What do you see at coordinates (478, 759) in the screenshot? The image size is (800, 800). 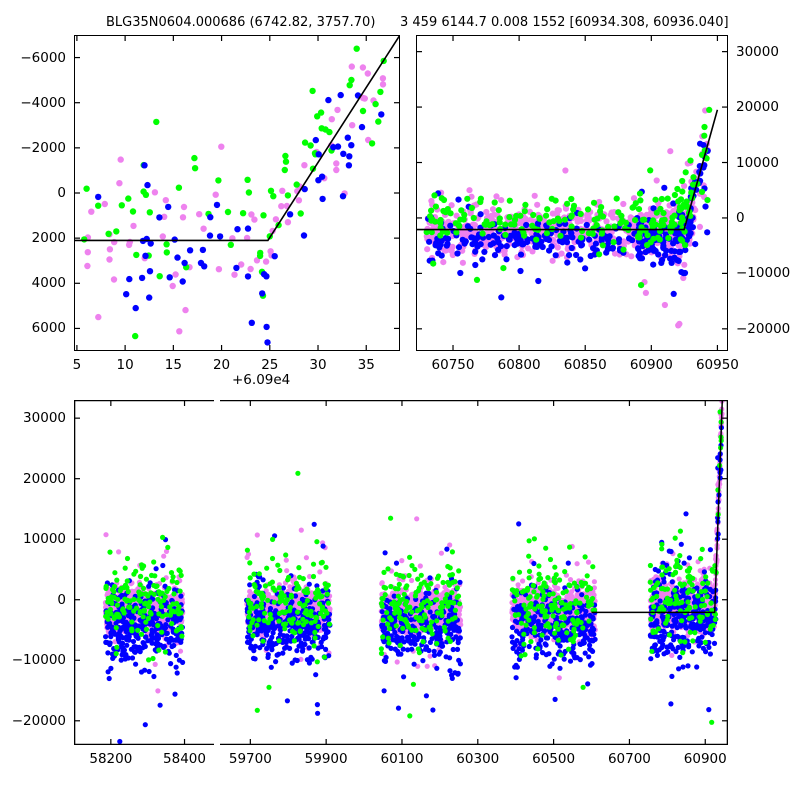 I see `axis-tick-label: 60300` at bounding box center [478, 759].